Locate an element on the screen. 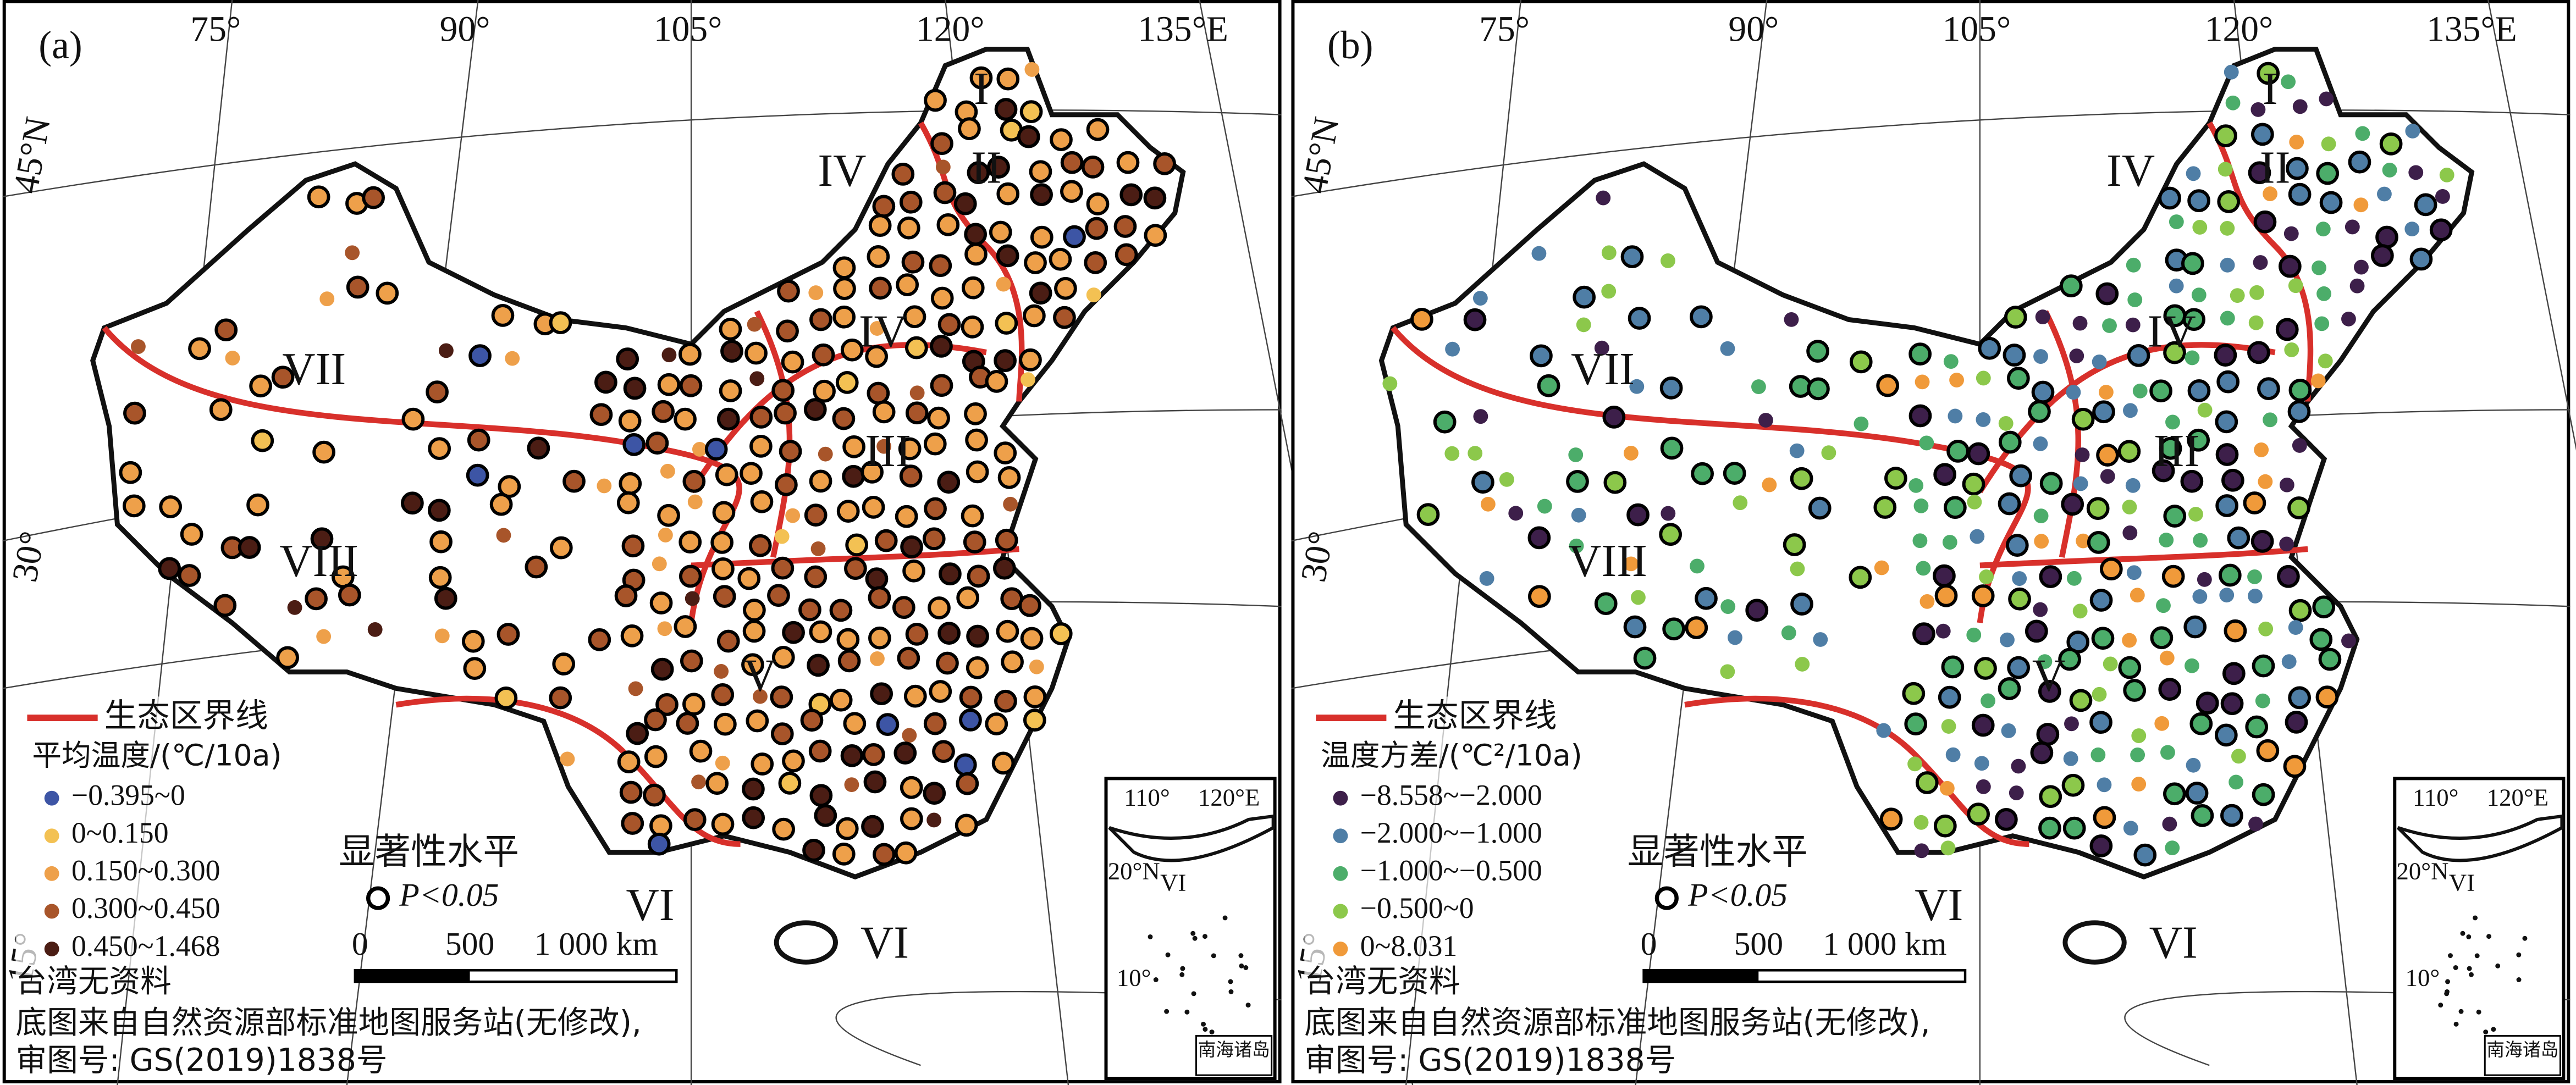 The width and height of the screenshot is (2576, 1085). legend-swatch is located at coordinates (1340, 873).